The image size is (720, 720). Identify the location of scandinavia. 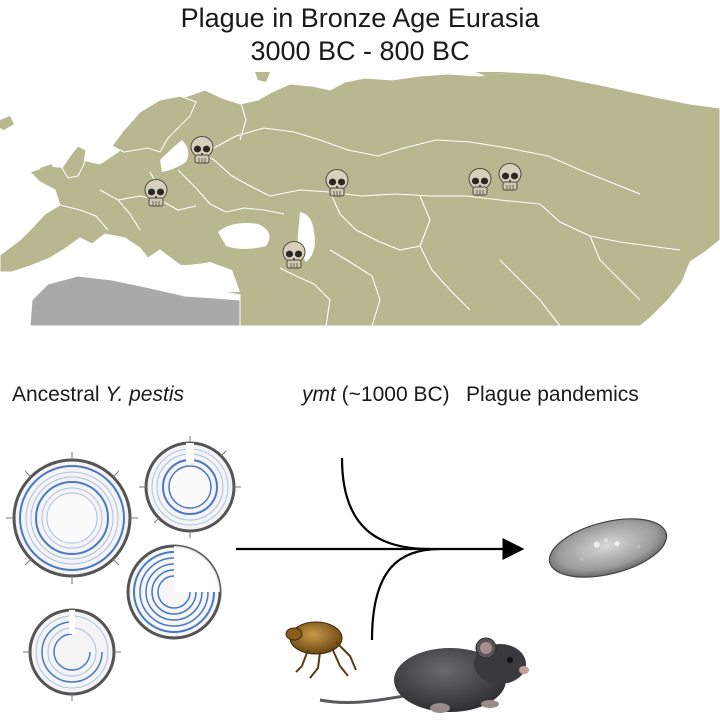
(154, 124).